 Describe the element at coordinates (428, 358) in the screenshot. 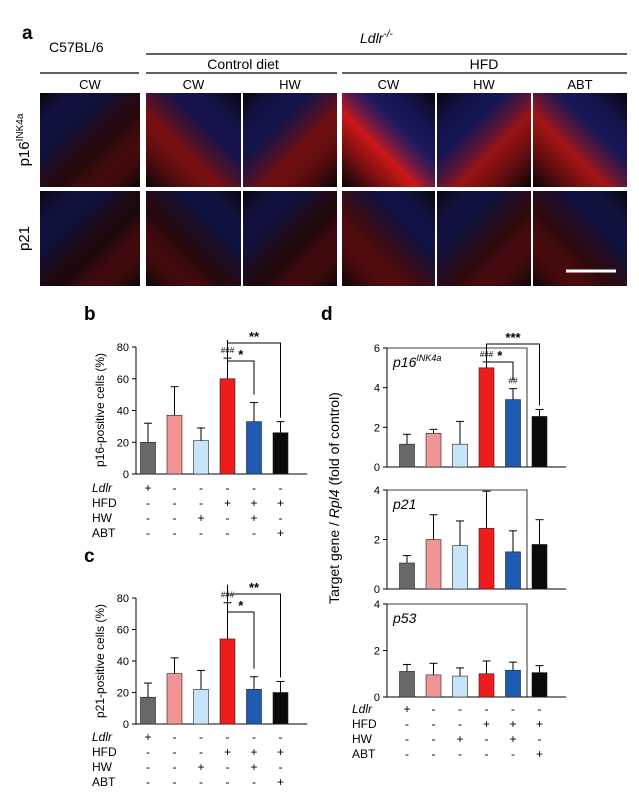

I see `gene-sup: INK4a` at that location.